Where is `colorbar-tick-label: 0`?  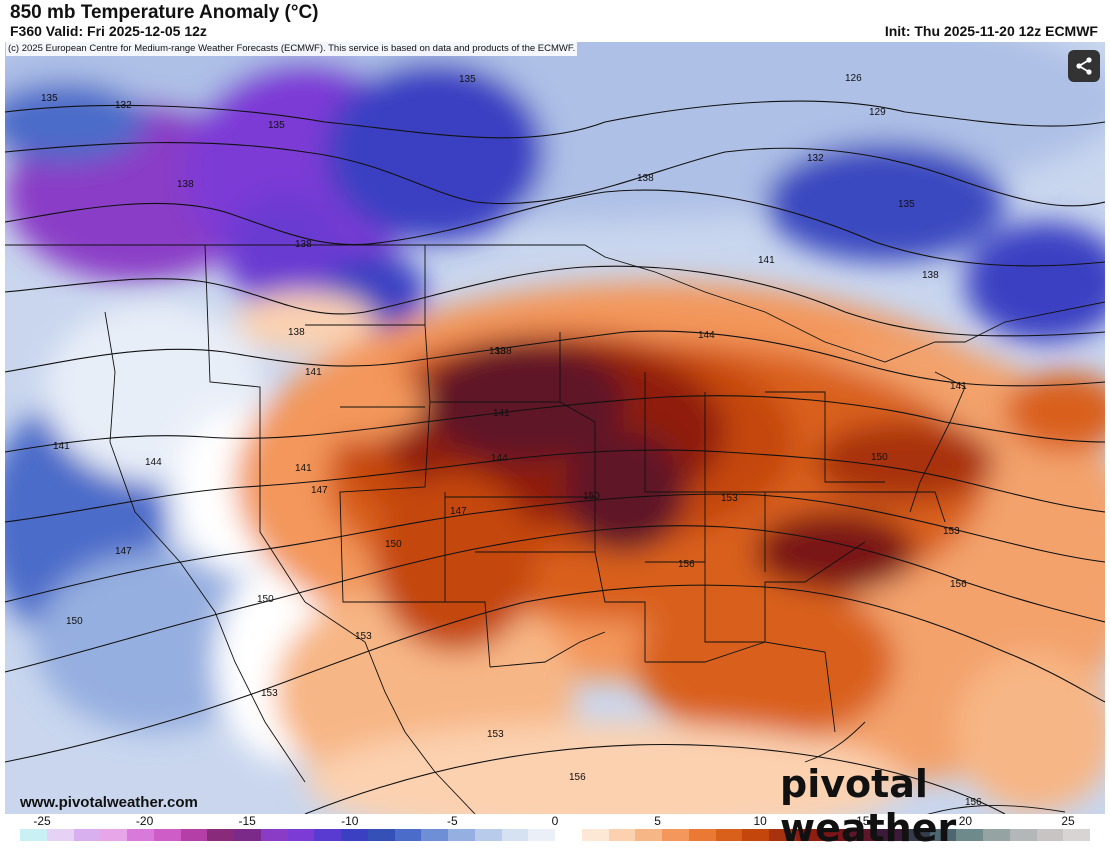 colorbar-tick-label: 0 is located at coordinates (555, 821).